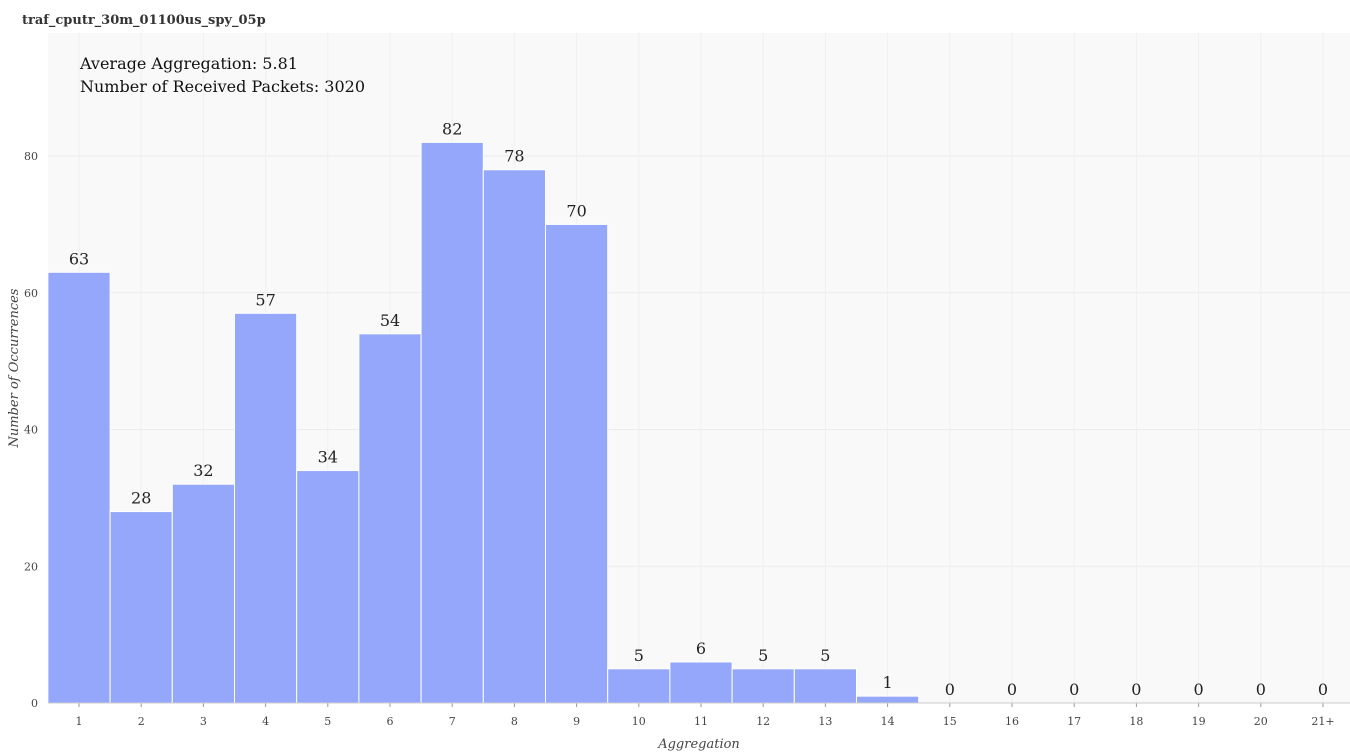 The image size is (1350, 752). Describe the element at coordinates (1322, 721) in the screenshot. I see `x-tick-label: 21+` at that location.